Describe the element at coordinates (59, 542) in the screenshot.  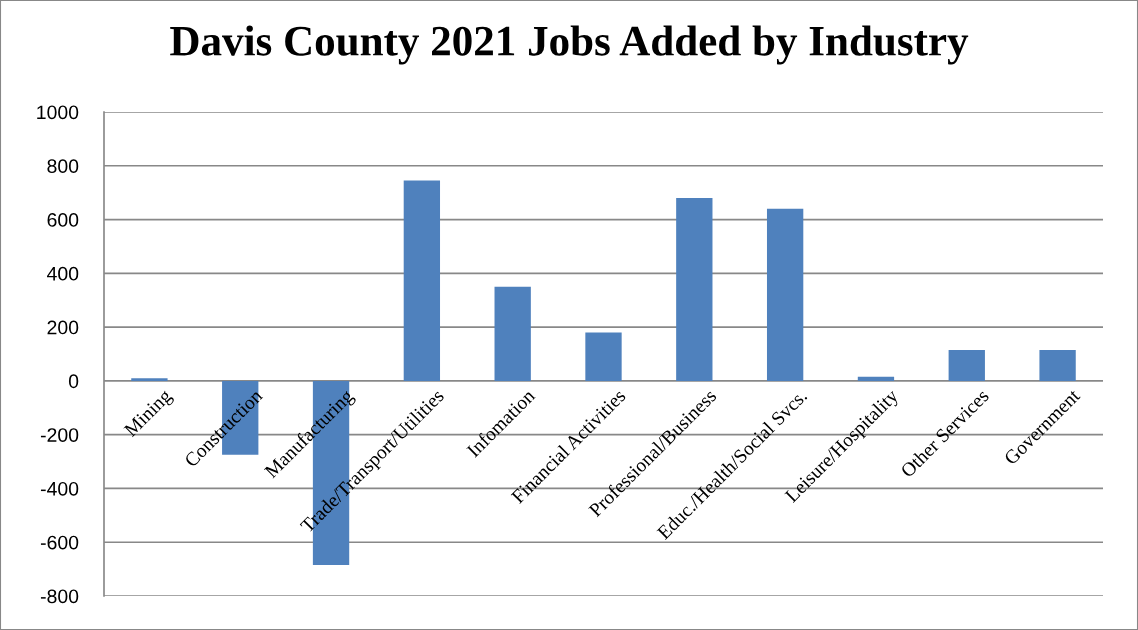
I see `y-tick-label: -600` at that location.